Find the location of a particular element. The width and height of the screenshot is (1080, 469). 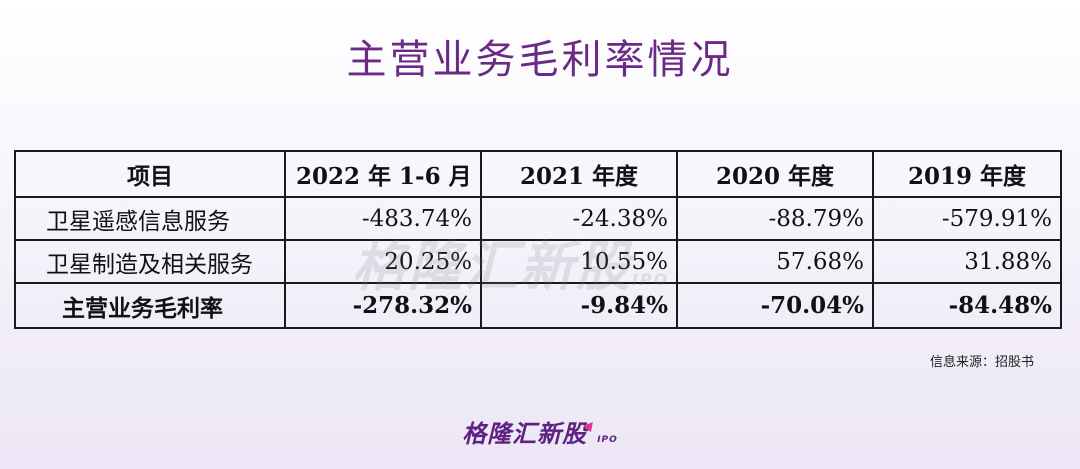

logo-mark: 格隆汇新股 IPO is located at coordinates (540, 431).